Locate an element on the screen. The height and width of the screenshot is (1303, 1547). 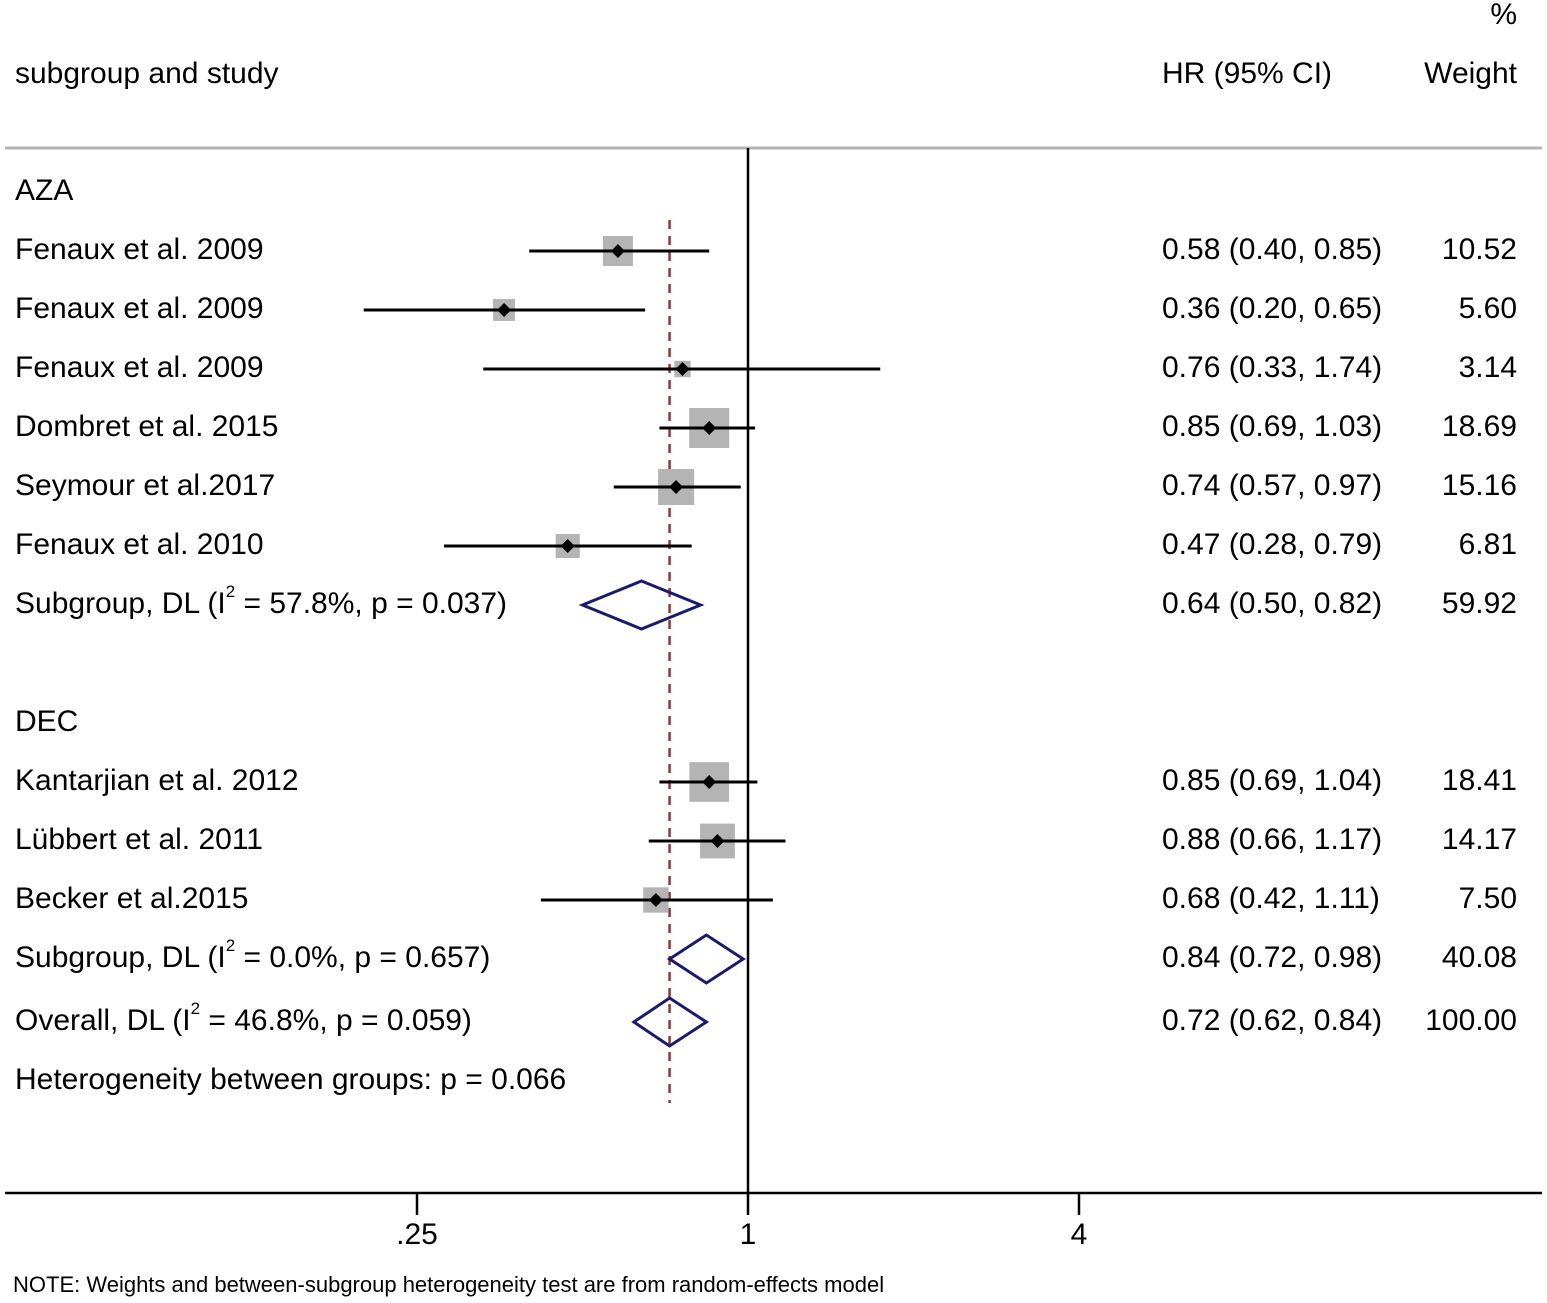
subgroup-weight: 40.08 is located at coordinates (1479, 957).